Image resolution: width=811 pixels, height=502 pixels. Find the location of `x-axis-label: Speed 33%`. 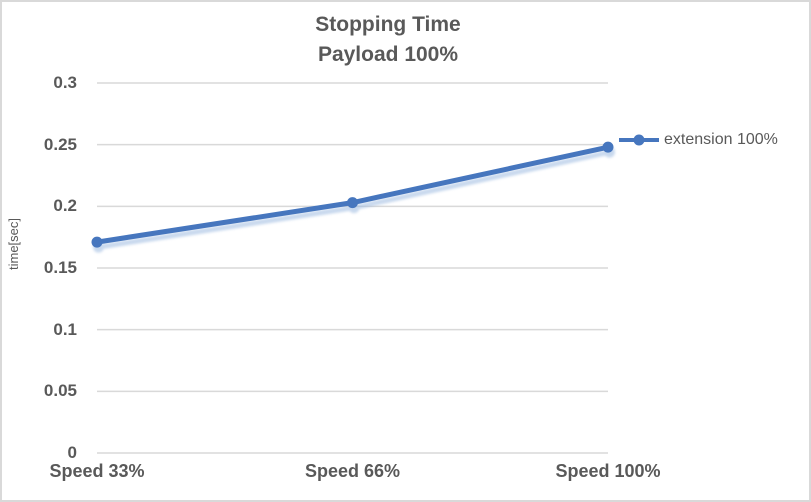

x-axis-label: Speed 33% is located at coordinates (97, 471).